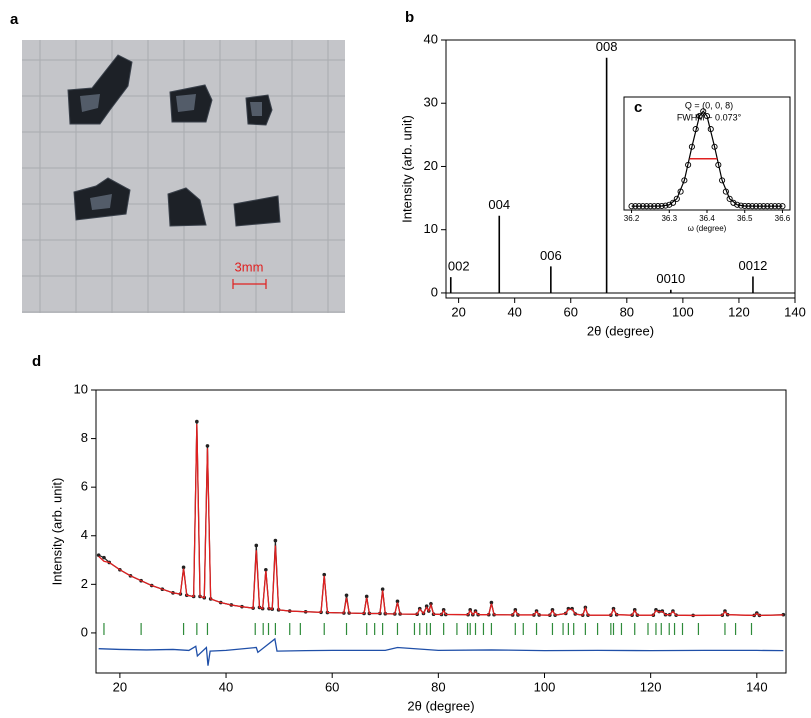 This screenshot has height=718, width=811. Describe the element at coordinates (551, 255) in the screenshot. I see `peak-label: 006` at that location.